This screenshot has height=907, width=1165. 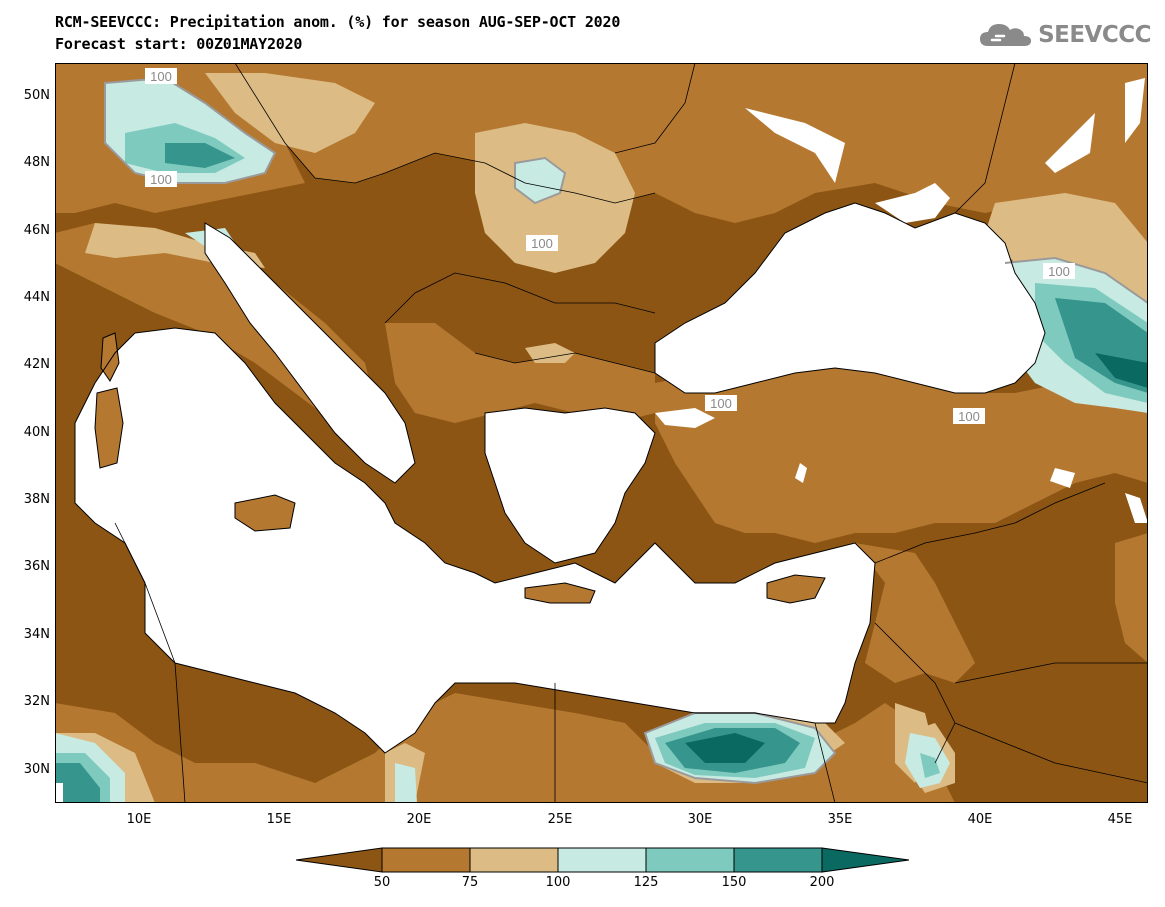 What do you see at coordinates (1094, 35) in the screenshot?
I see `logo-text: SEEVCCC` at bounding box center [1094, 35].